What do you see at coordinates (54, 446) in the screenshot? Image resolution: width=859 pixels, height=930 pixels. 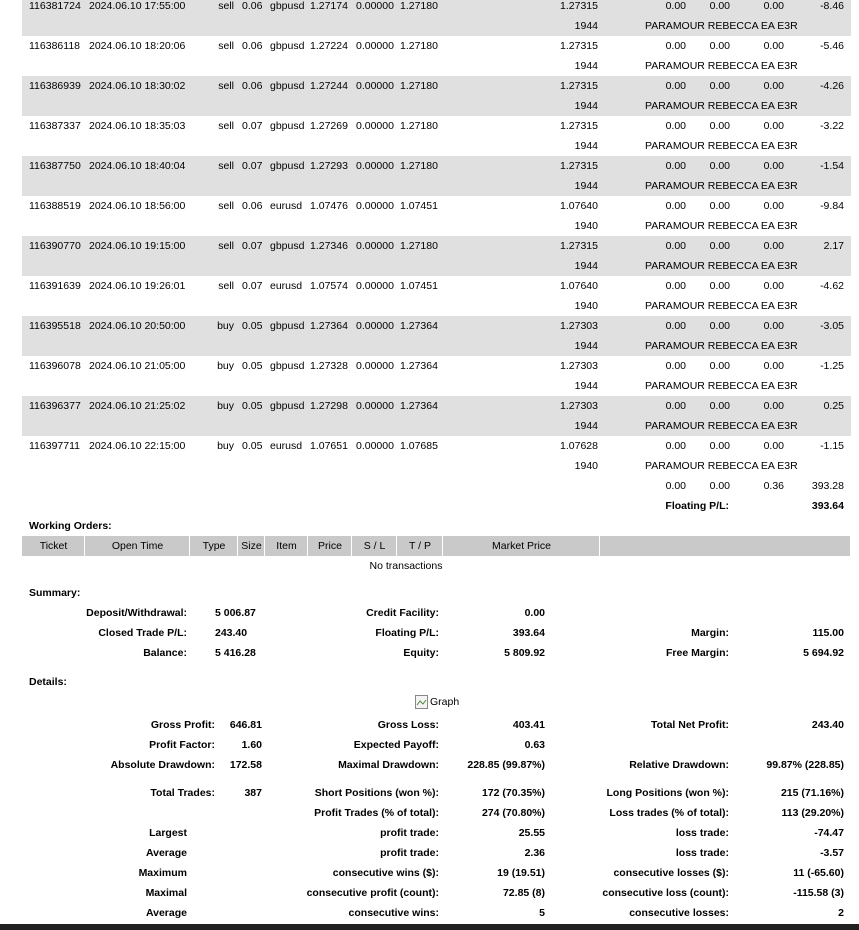 I see `ticket: 116397711` at bounding box center [54, 446].